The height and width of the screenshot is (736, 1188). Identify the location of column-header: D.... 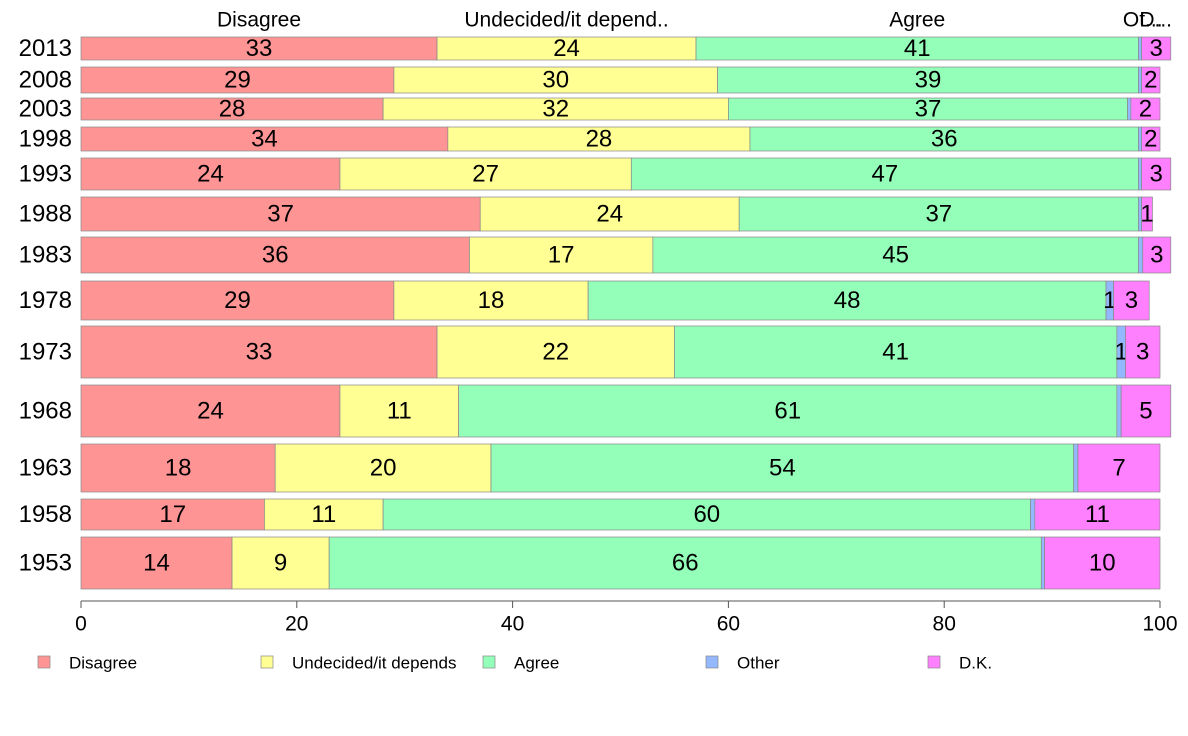
(1155, 20).